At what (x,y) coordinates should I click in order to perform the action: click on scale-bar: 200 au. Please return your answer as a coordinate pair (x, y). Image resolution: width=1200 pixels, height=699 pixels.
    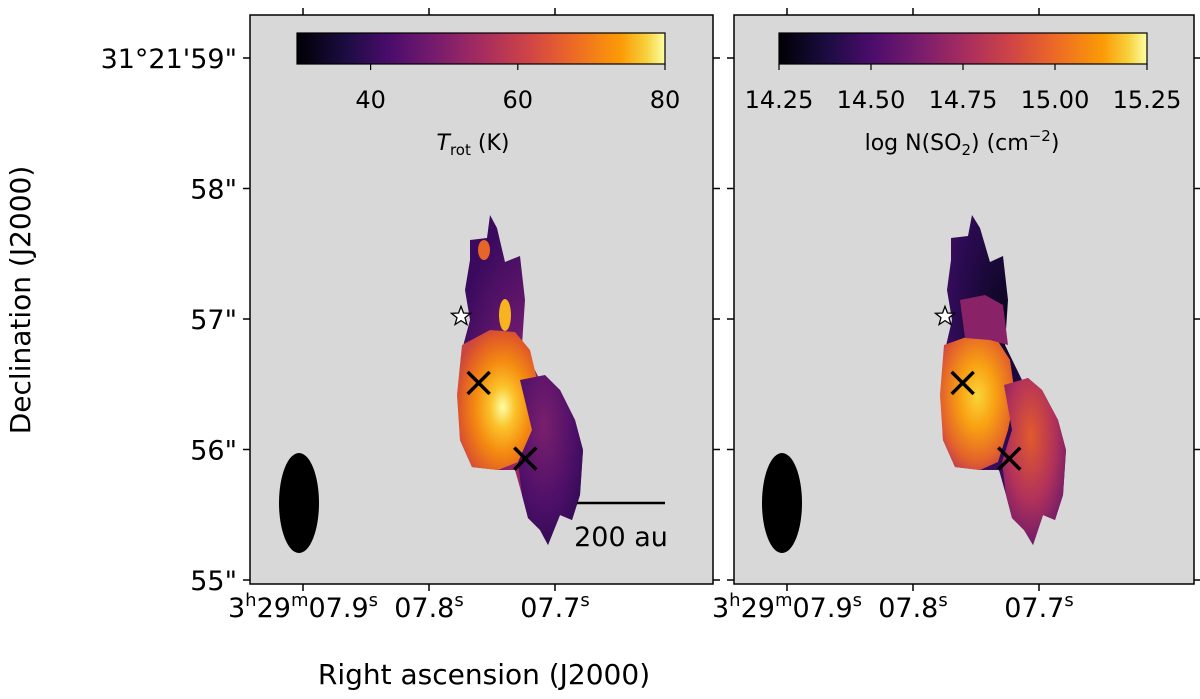
    Looking at the image, I should click on (621, 527).